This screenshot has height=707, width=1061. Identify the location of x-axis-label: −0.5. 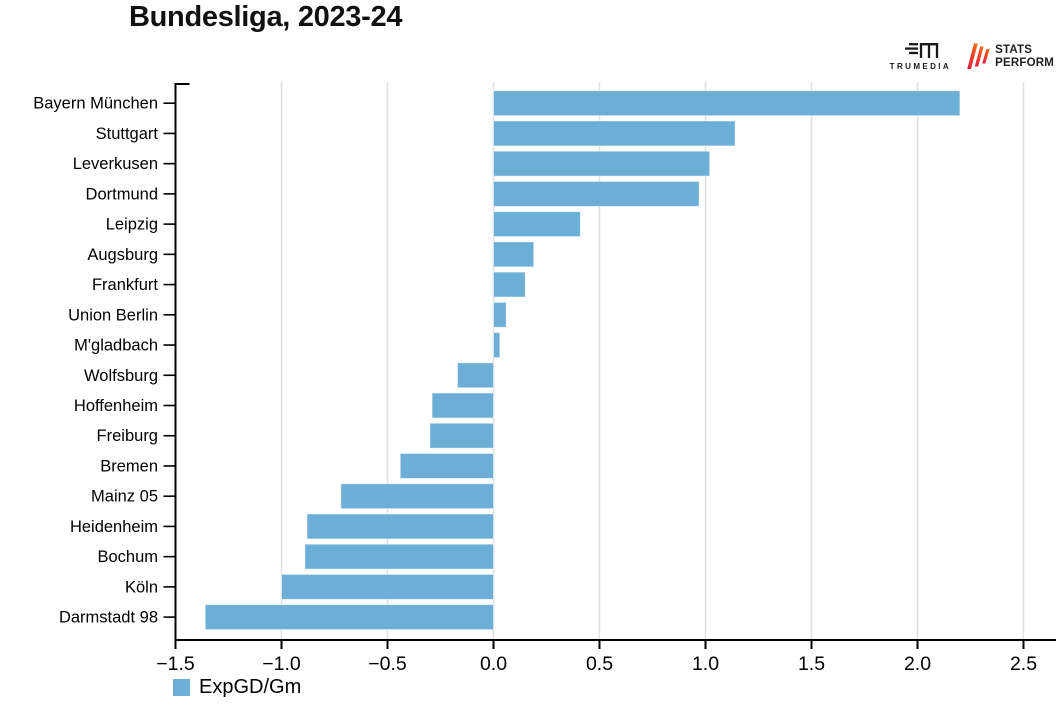
(387, 664).